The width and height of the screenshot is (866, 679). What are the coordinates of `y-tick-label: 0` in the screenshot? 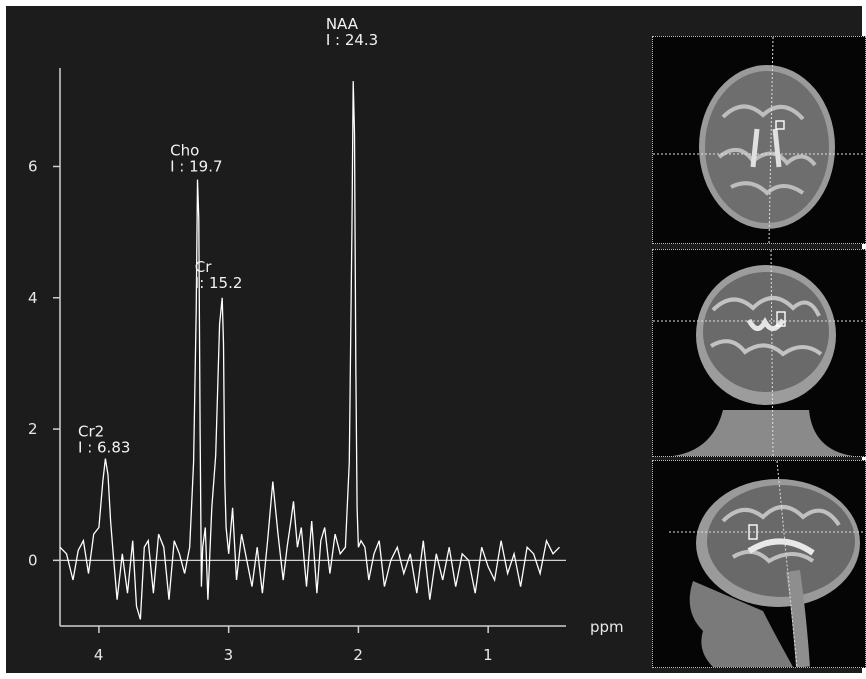 It's located at (33, 560).